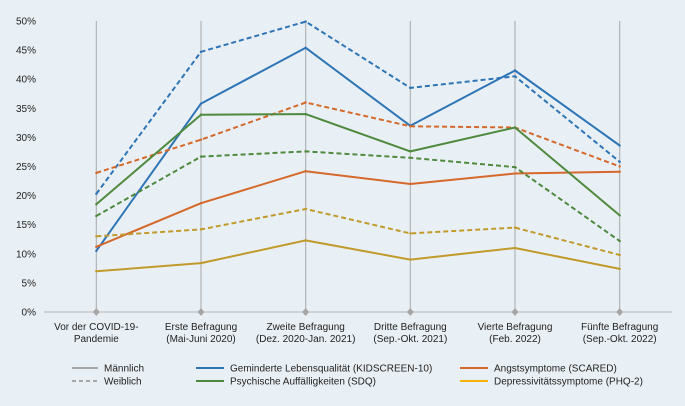  I want to click on x-tick-label: Fünfte Befragung (Sep.-Okt. 2022), so click(619, 333).